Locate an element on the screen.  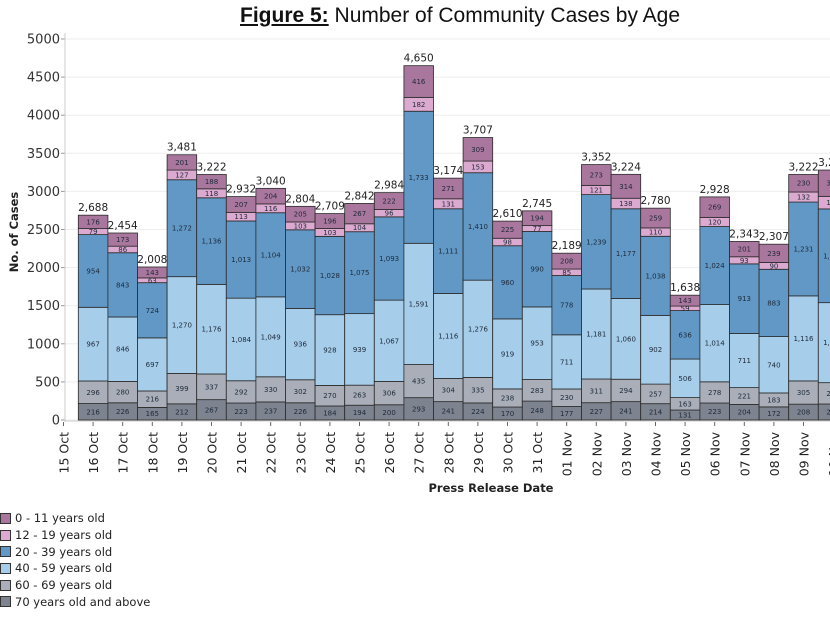
segment-label: 270 is located at coordinates (329, 396).